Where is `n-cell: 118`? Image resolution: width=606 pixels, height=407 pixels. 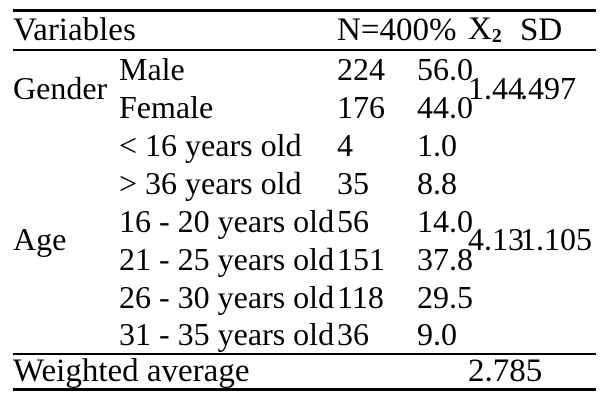 n-cell: 118 is located at coordinates (360, 296).